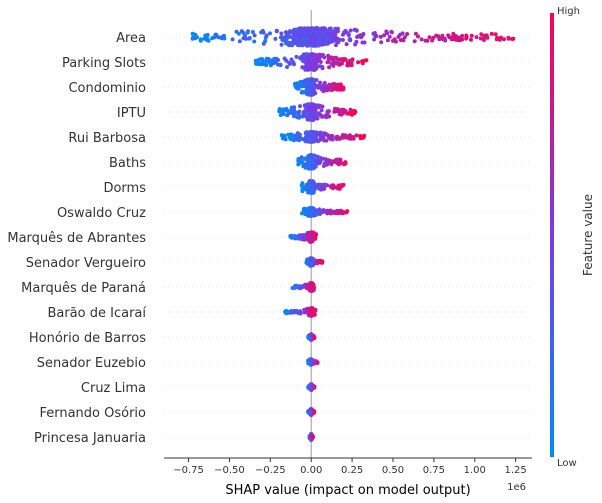 The height and width of the screenshot is (503, 602). Describe the element at coordinates (393, 470) in the screenshot. I see `x-tick-label: 0.50` at that location.